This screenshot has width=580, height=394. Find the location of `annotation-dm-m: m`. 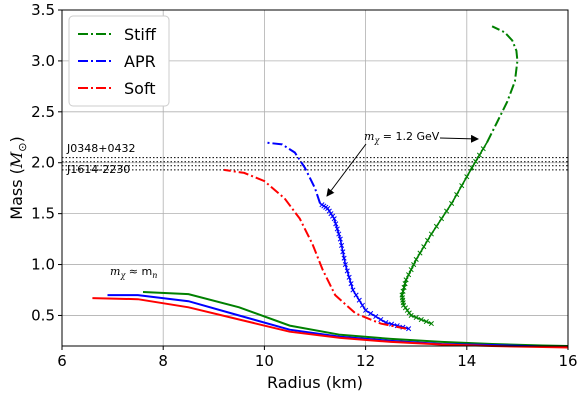

annotation-dm-m: m is located at coordinates (369, 136).